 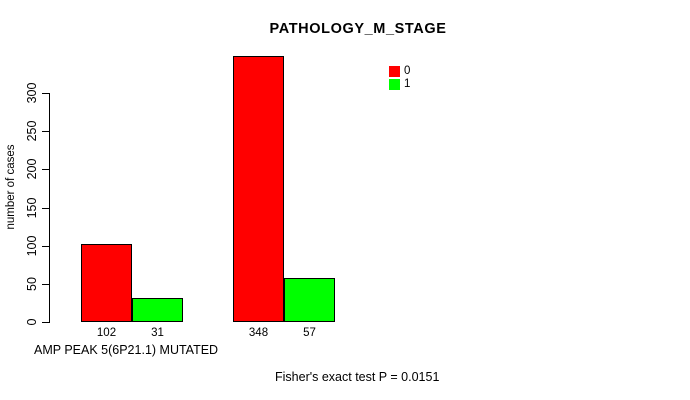 What do you see at coordinates (357, 377) in the screenshot?
I see `fisher-test-annotation: Fisher's exact test P = 0.0151` at bounding box center [357, 377].